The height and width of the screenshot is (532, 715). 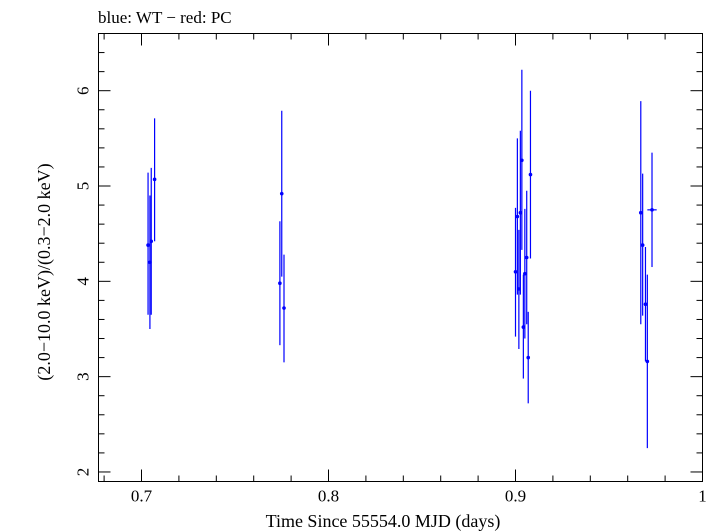 What do you see at coordinates (83, 376) in the screenshot?
I see `y-tick-label: 3` at bounding box center [83, 376].